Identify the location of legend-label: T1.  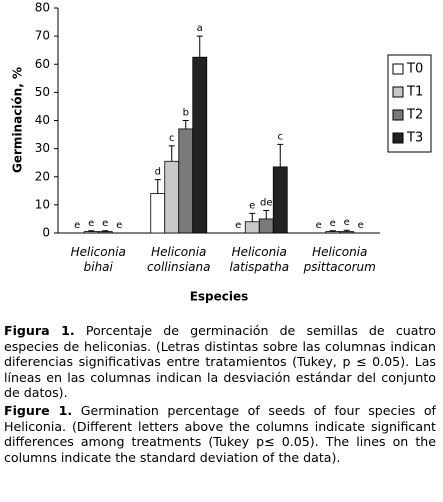
(414, 92).